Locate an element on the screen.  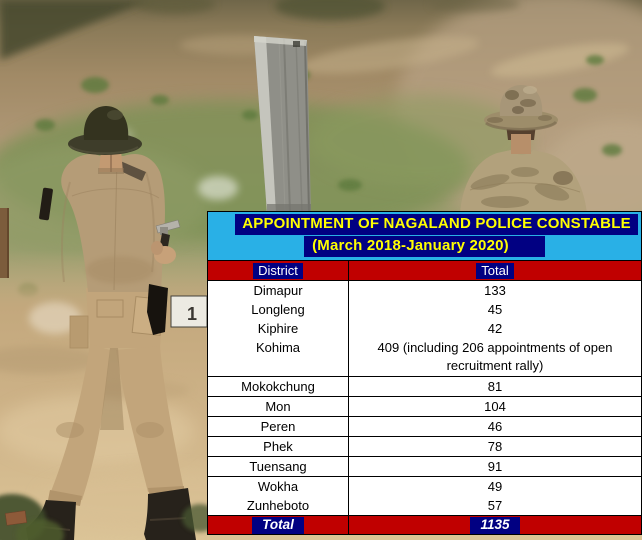
total-header-cell: Total is located at coordinates (495, 270).